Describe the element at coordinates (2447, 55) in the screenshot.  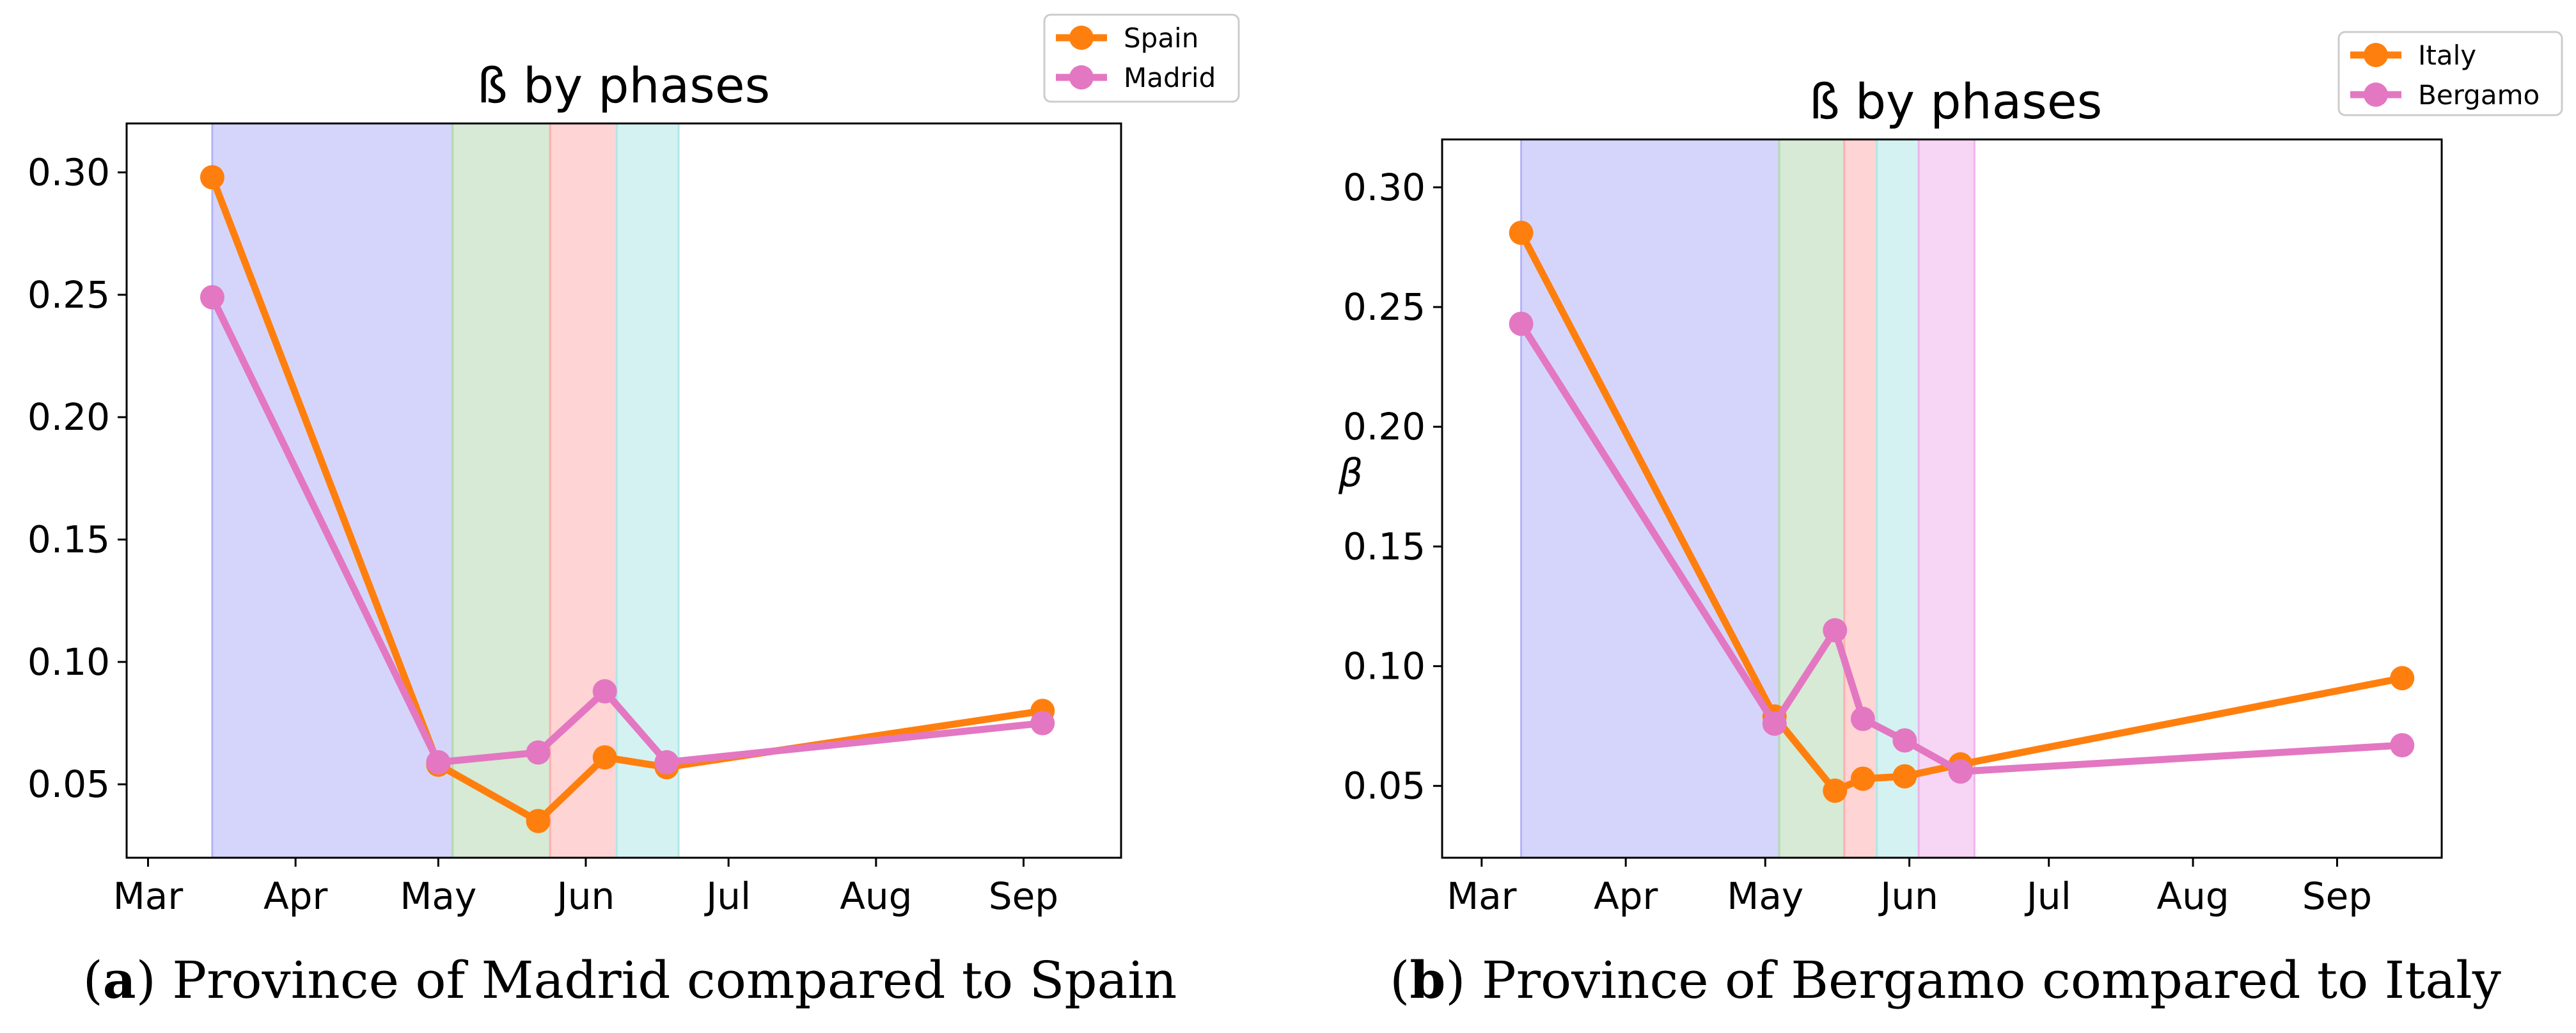
I see `legend-label-italy: Italy` at that location.